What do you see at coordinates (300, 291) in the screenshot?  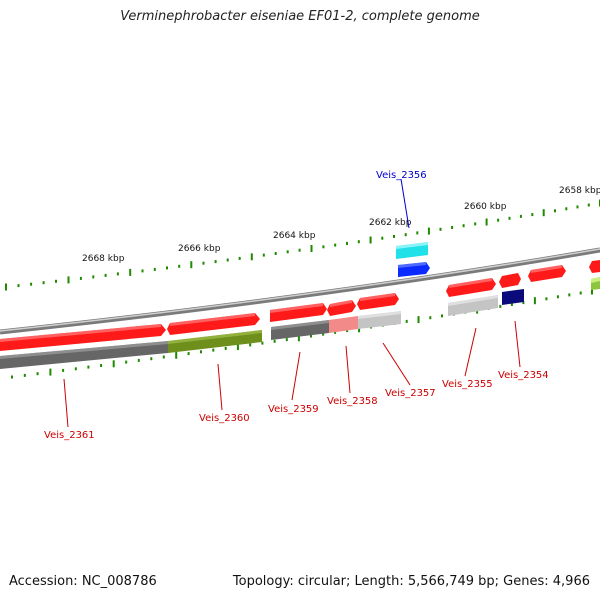 I see `genome-backbone` at bounding box center [300, 291].